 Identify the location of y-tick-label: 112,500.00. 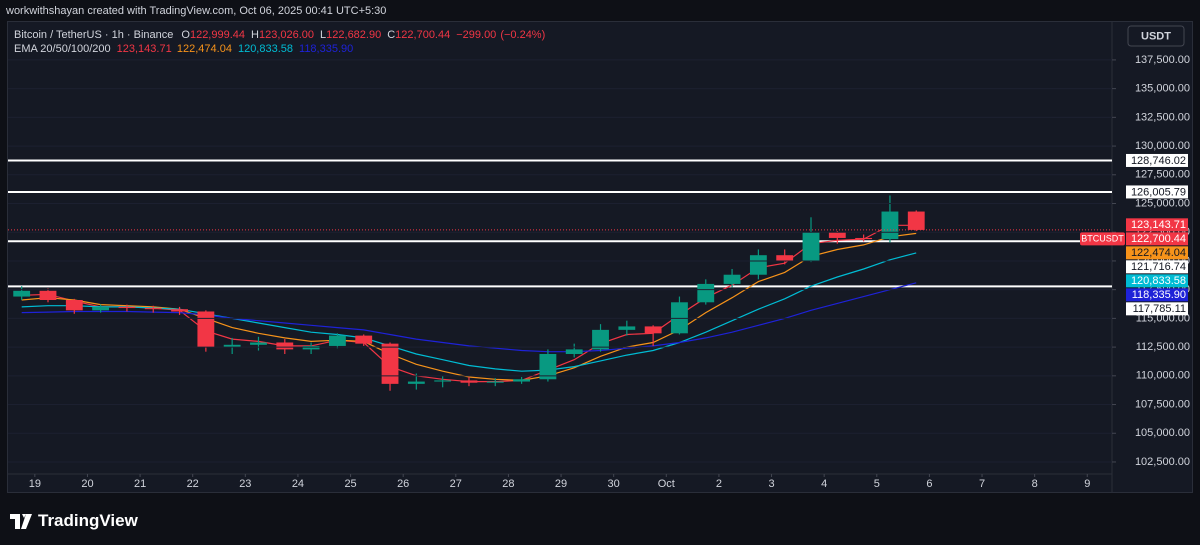
(1163, 347).